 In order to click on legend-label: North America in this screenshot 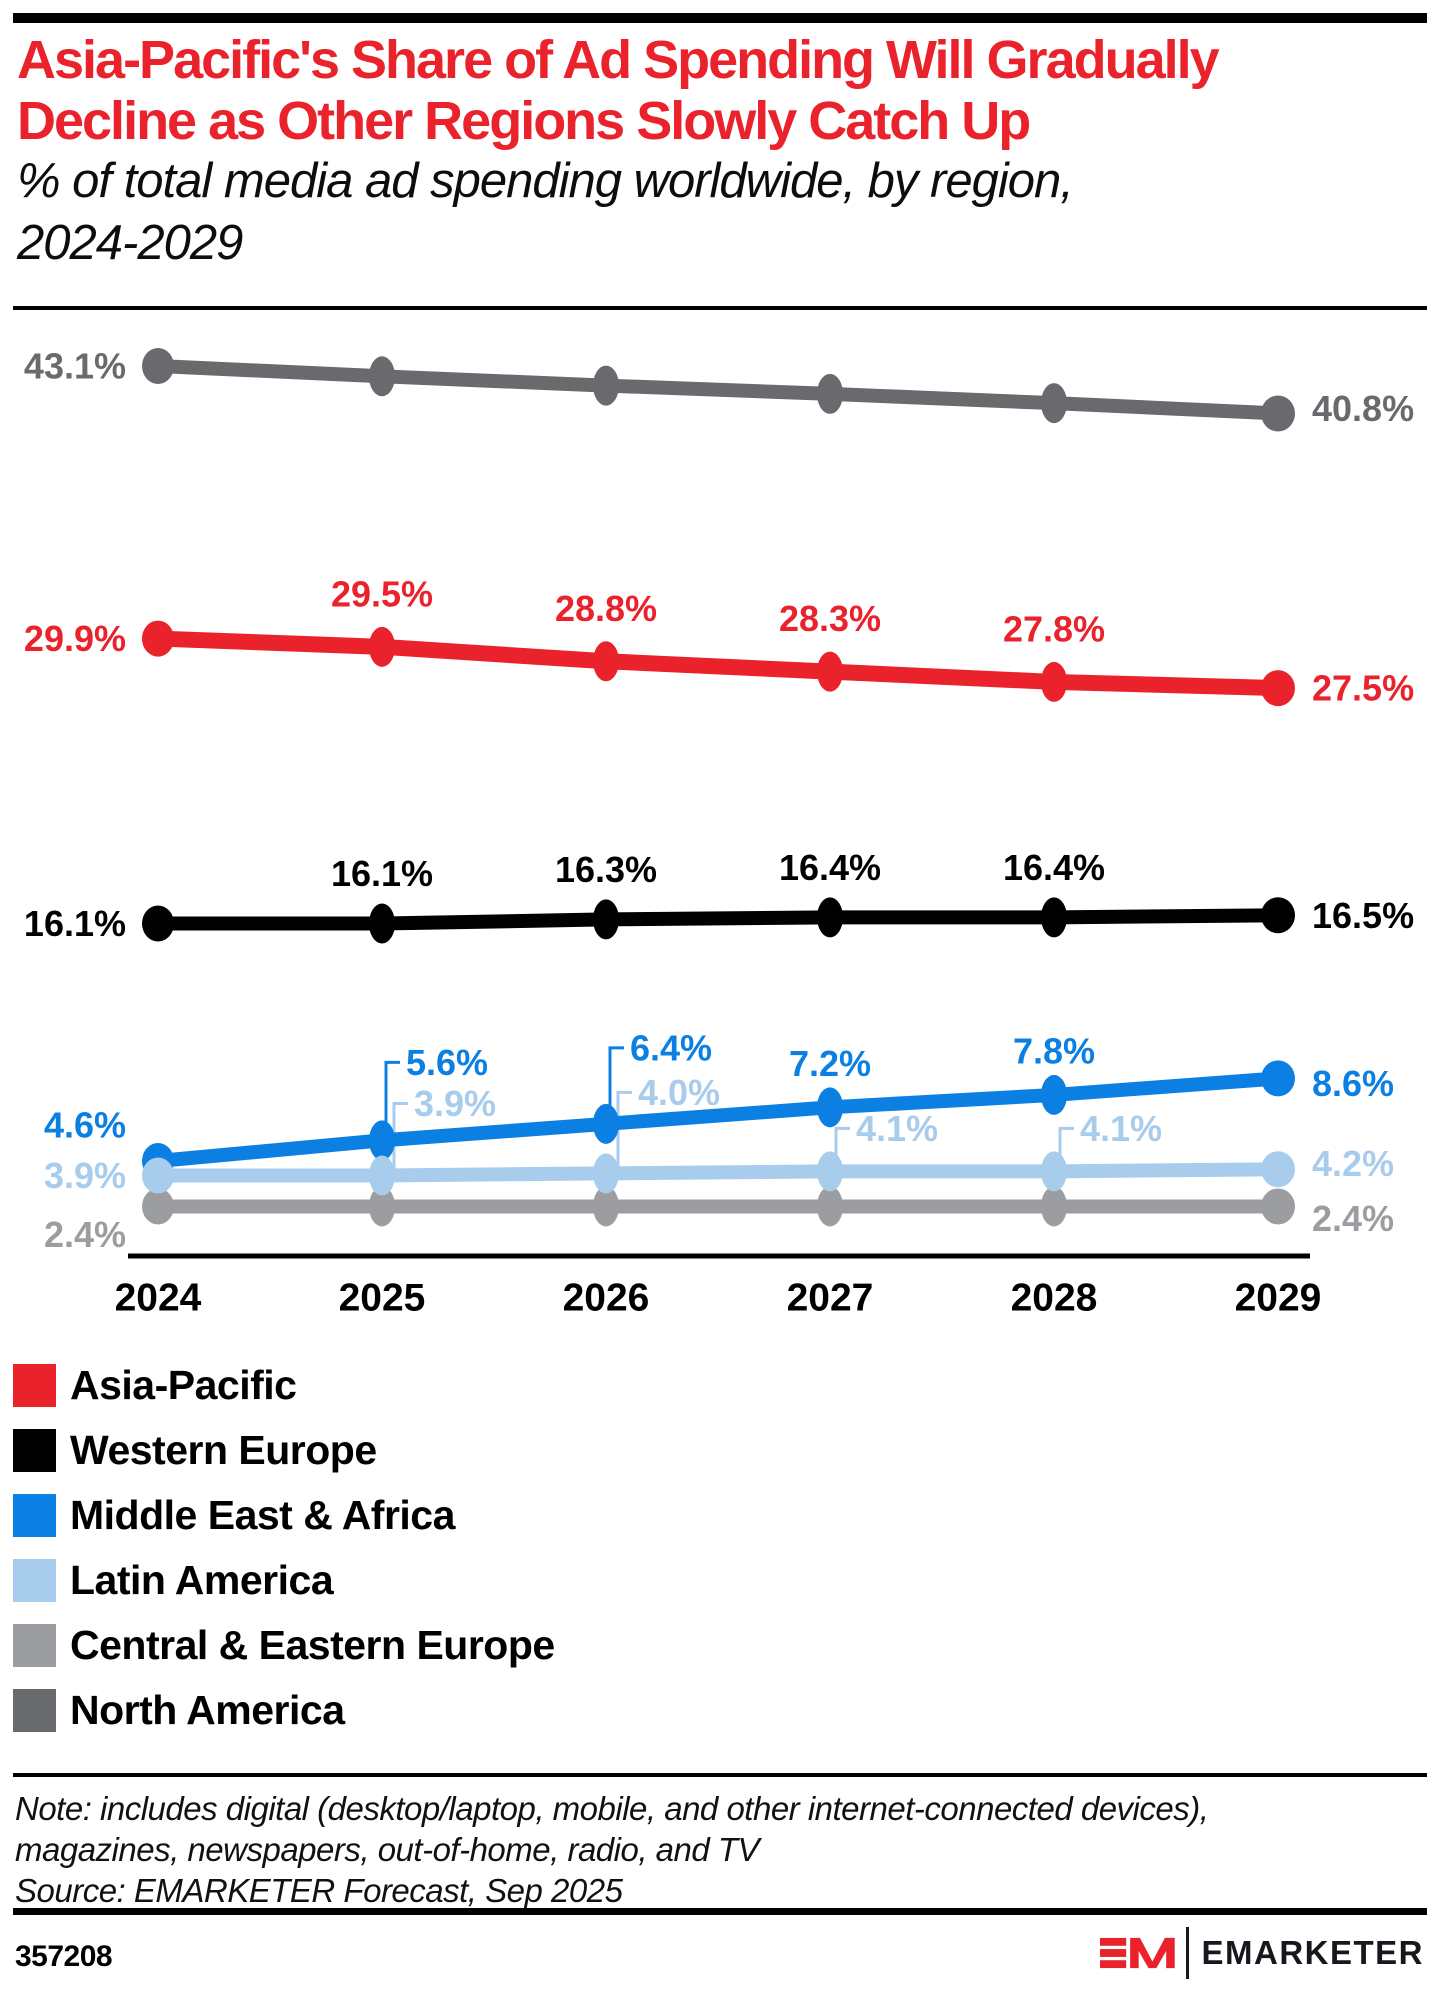, I will do `click(207, 1710)`.